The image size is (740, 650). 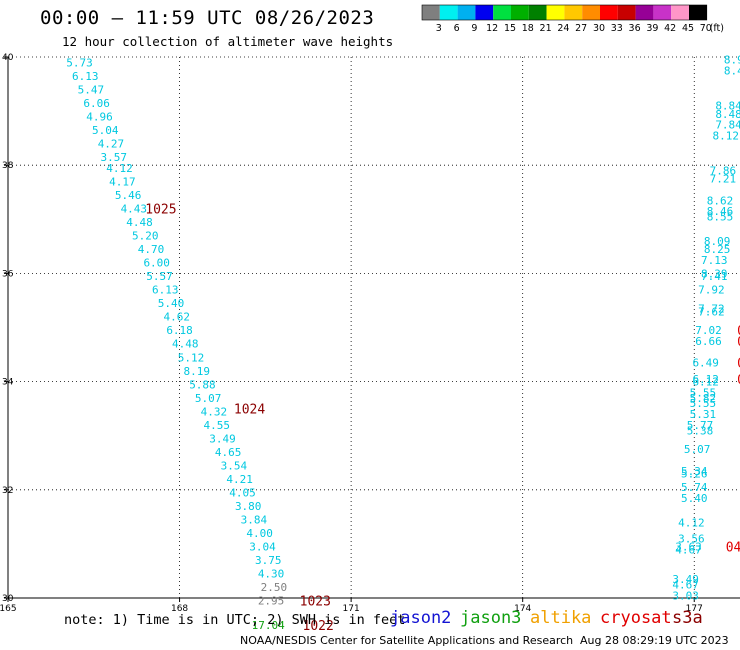 I want to click on page-title: 00:00 – 11:59 UTC 08/26/2023, so click(x=207, y=18).